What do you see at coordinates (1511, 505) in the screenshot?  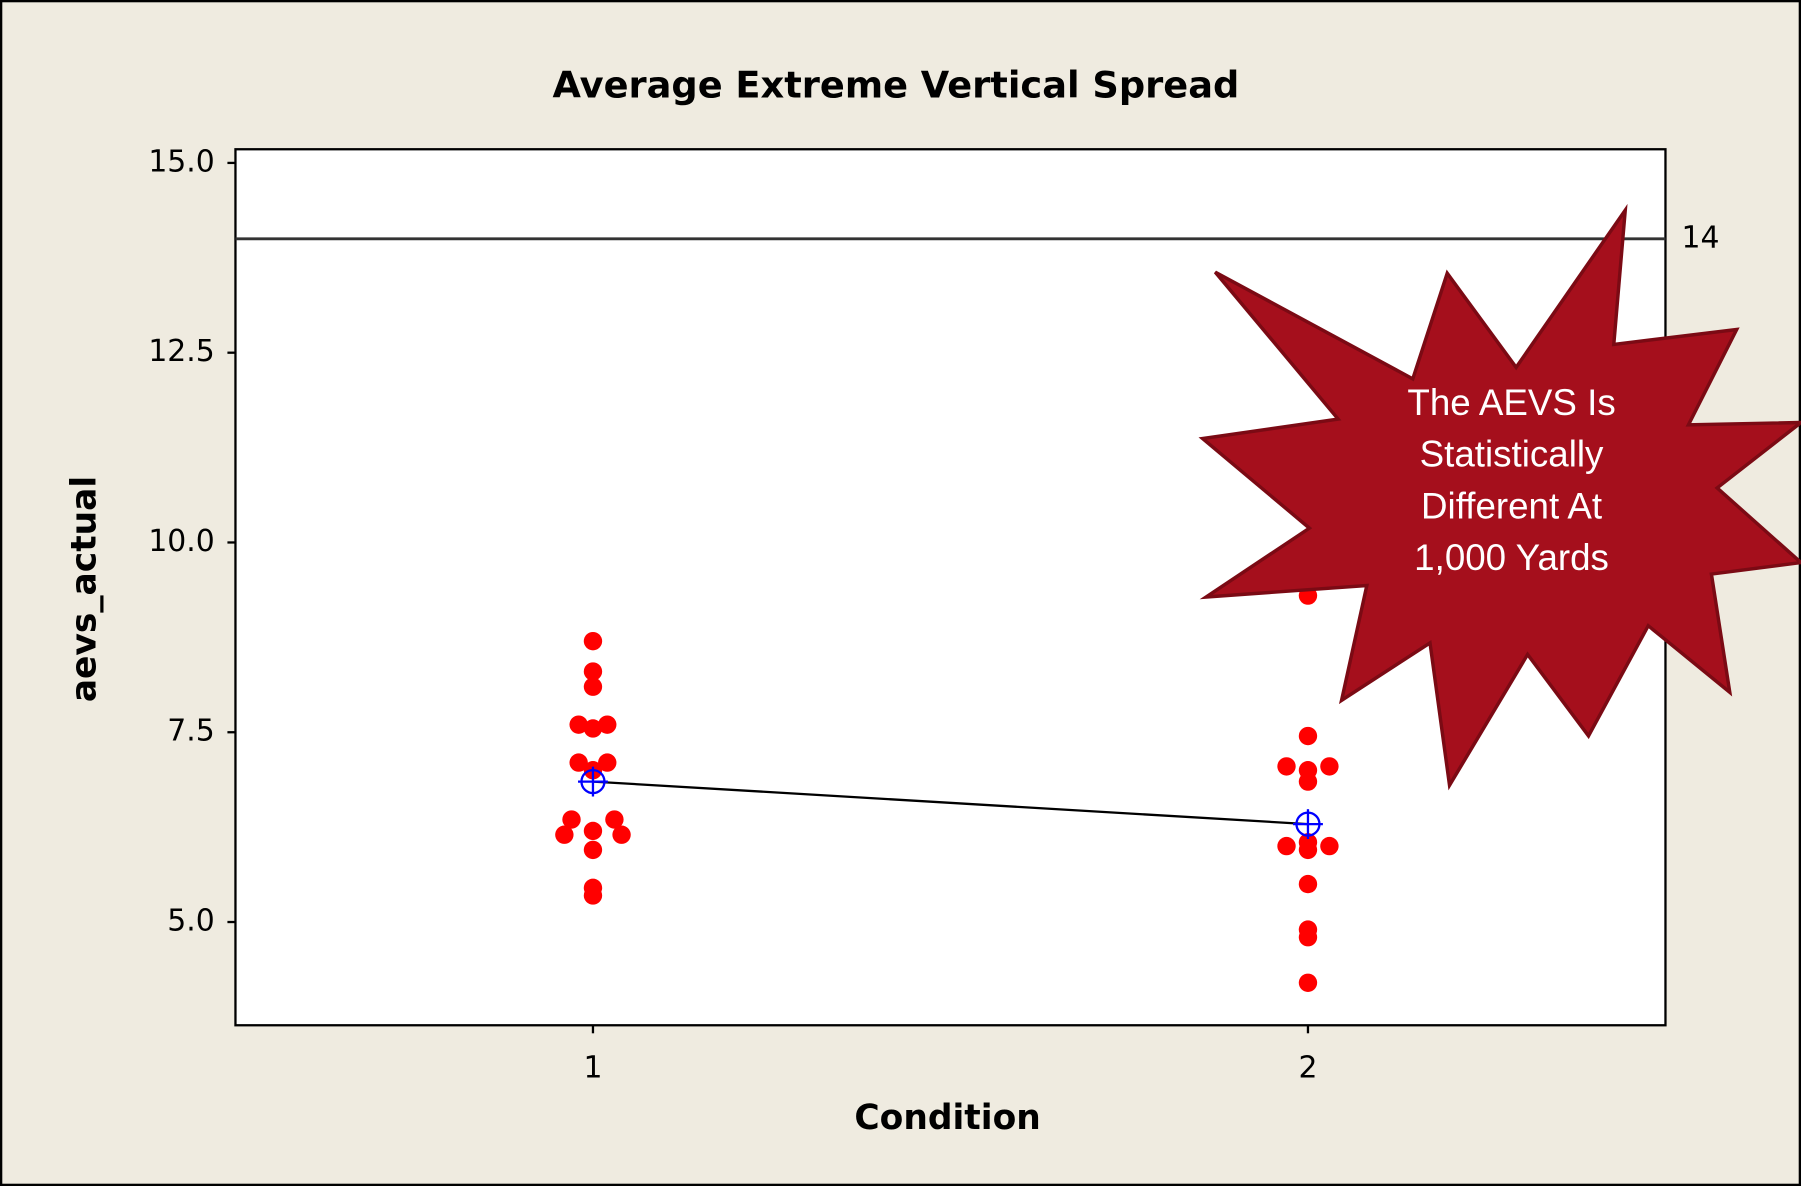 I see `callout-line: Different At` at bounding box center [1511, 505].